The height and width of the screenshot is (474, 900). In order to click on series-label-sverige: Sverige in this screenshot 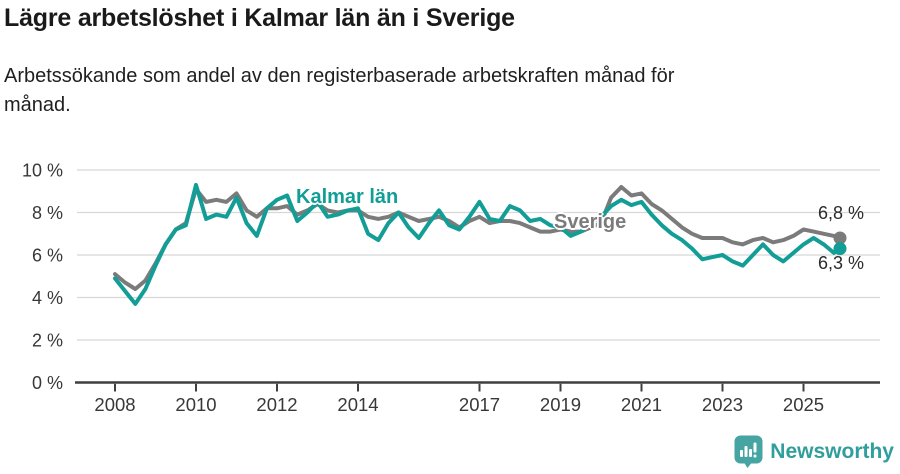, I will do `click(590, 222)`.